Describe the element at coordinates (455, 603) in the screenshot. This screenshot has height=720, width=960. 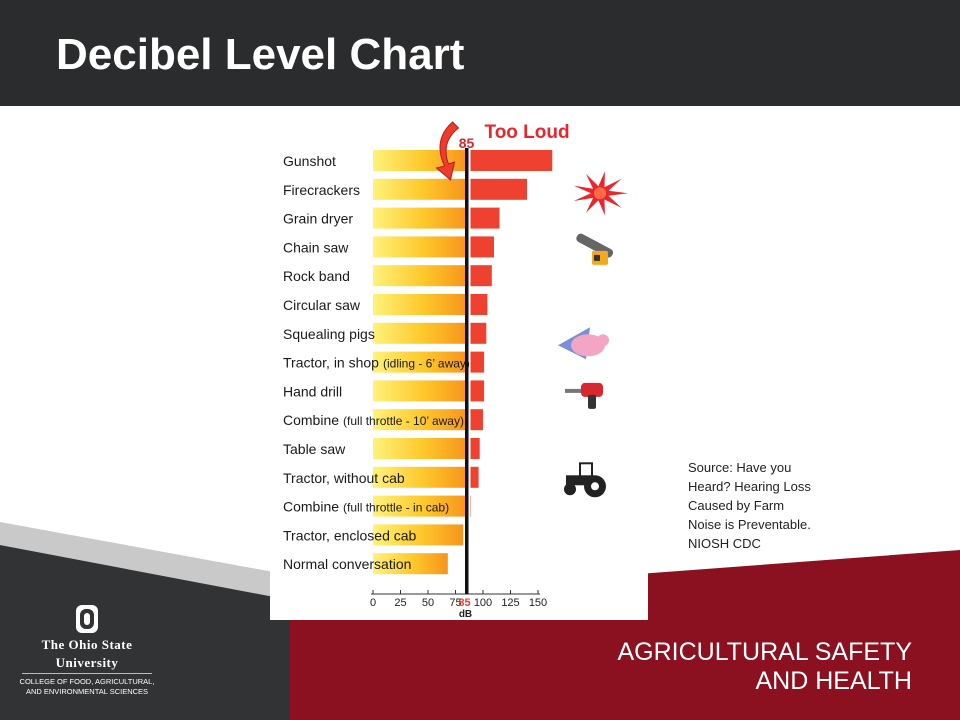
I see `x-tick-label: 75` at that location.